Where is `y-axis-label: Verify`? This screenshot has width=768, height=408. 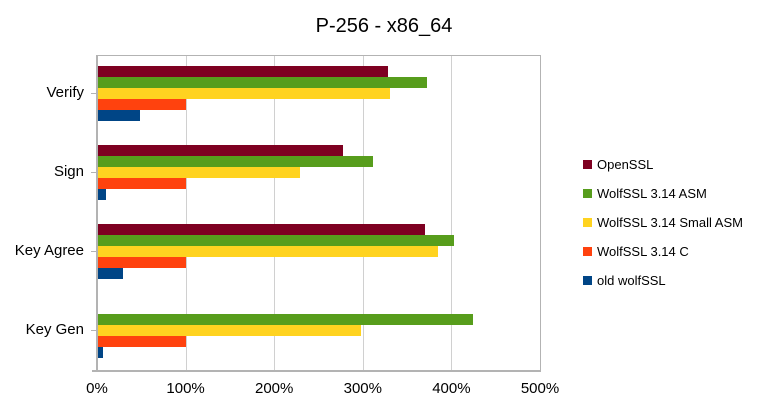
y-axis-label: Verify is located at coordinates (65, 92).